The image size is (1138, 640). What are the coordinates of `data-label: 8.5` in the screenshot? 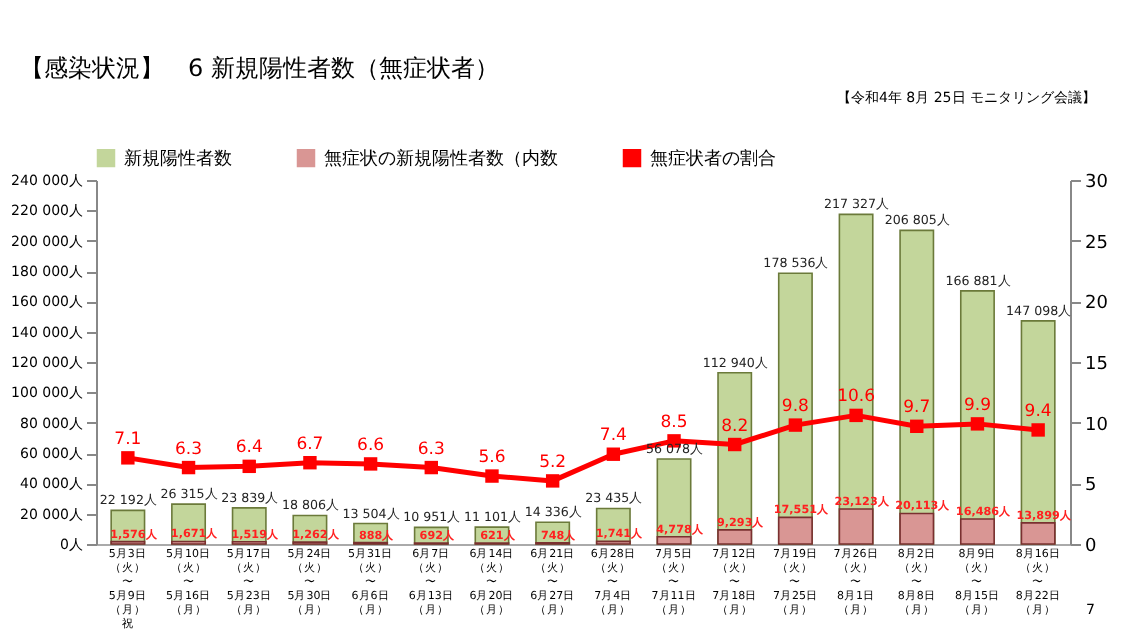 It's located at (674, 422).